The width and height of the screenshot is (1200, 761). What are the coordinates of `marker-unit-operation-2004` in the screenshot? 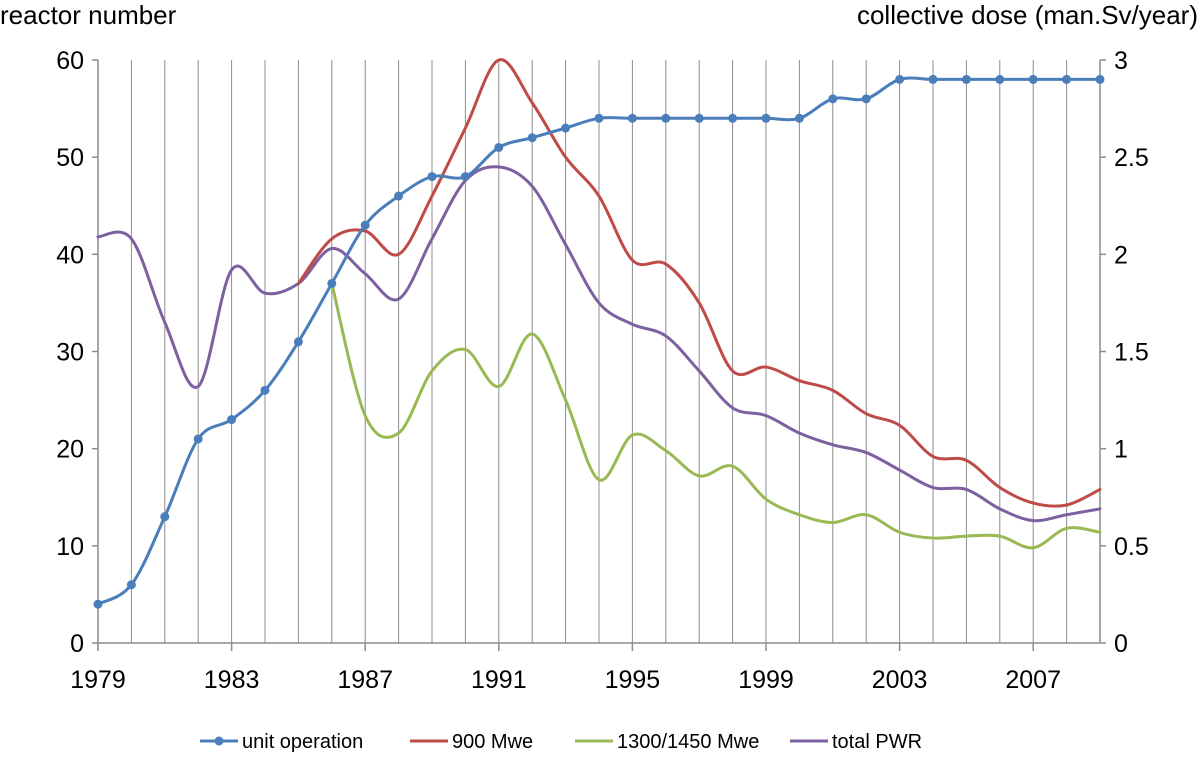 It's located at (933, 79).